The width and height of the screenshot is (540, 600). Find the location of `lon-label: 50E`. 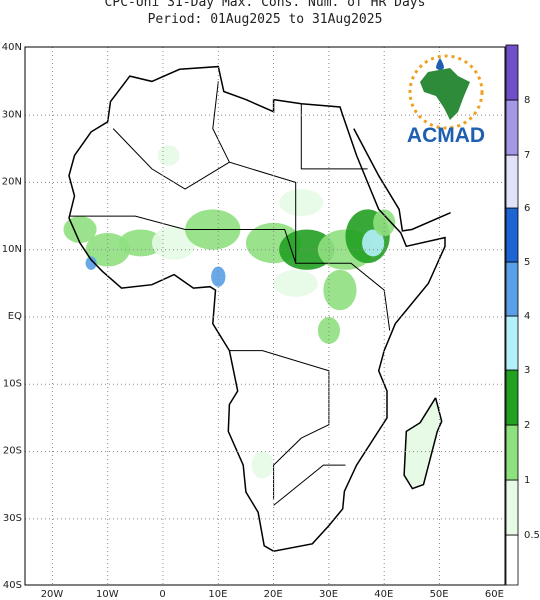

lon-label: 50E is located at coordinates (439, 594).